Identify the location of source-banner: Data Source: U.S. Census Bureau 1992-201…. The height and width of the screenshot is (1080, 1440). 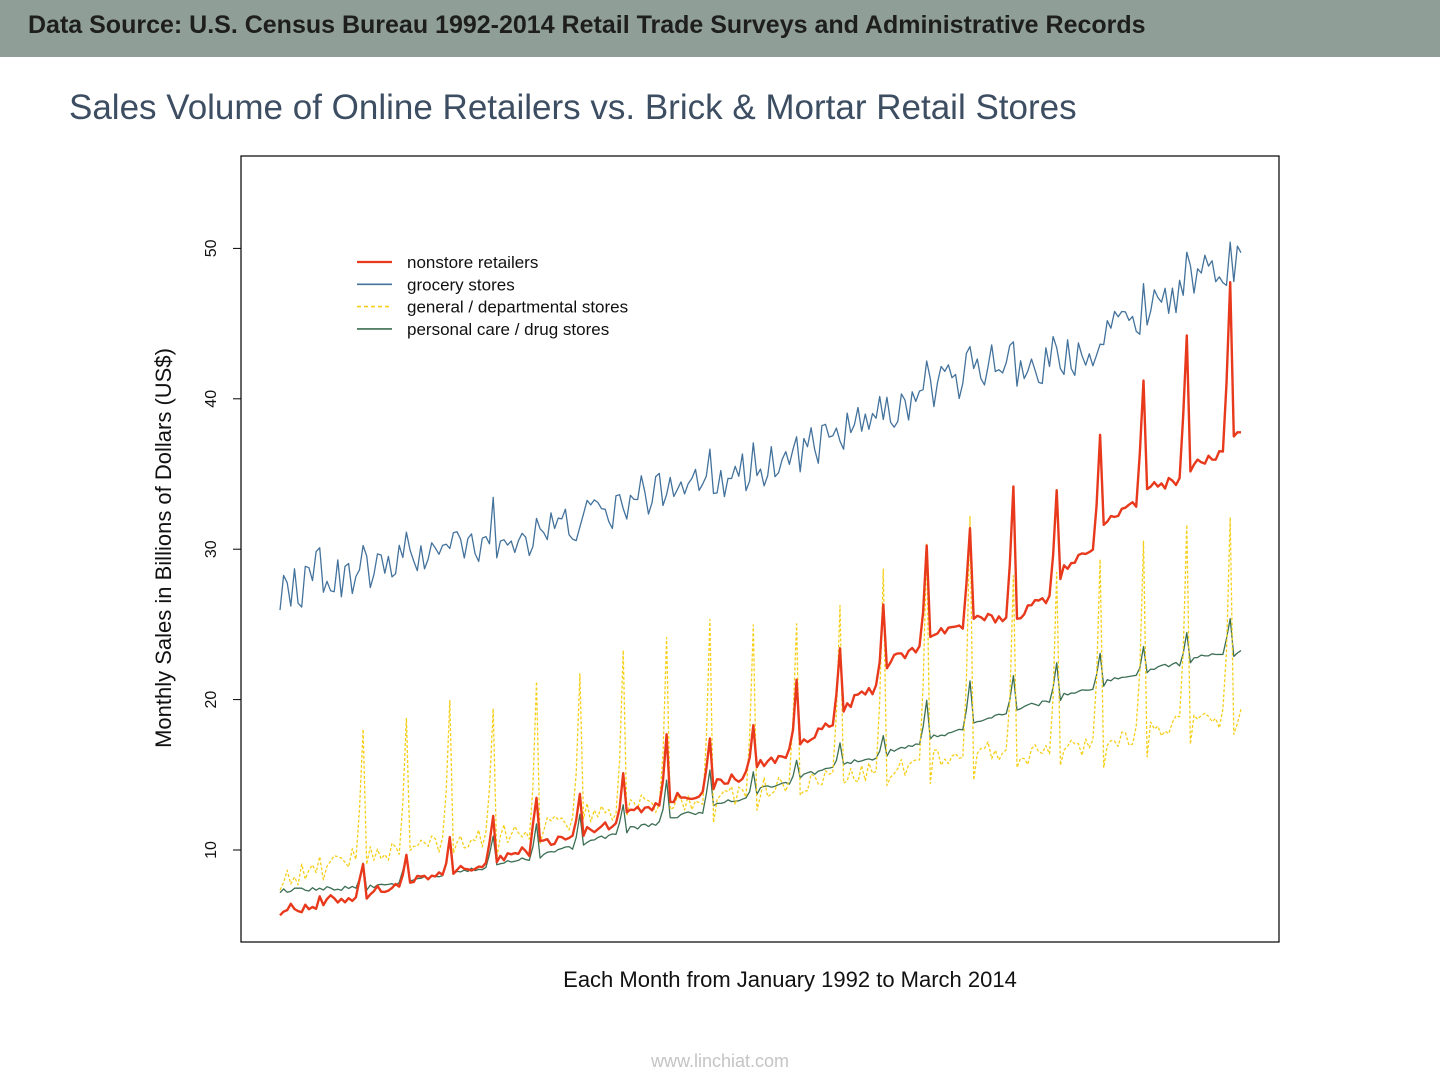
(720, 28).